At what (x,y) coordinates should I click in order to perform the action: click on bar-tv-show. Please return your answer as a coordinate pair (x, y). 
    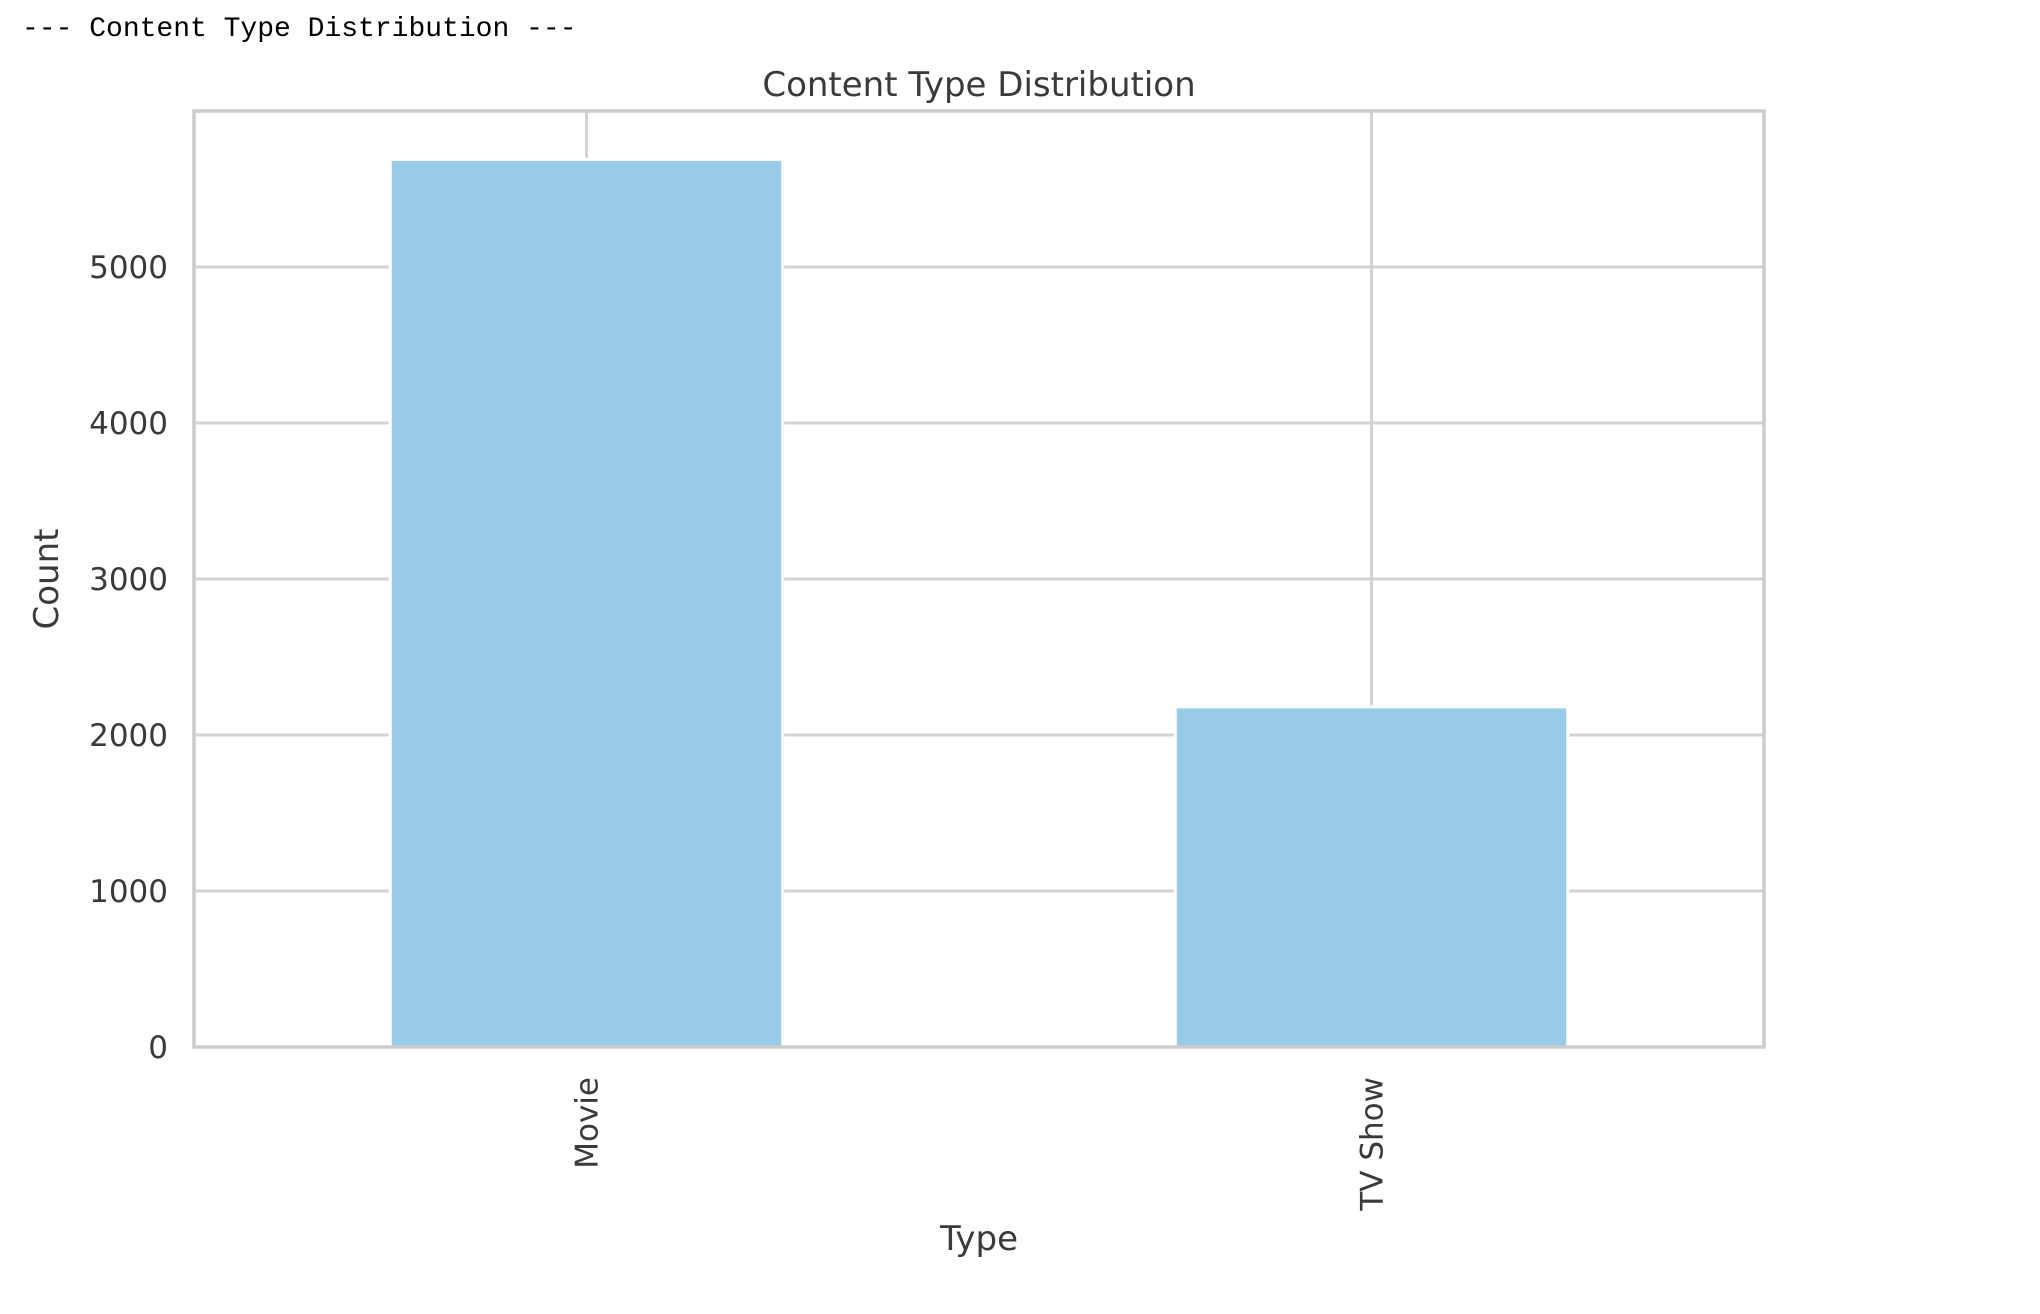
    Looking at the image, I should click on (1371, 877).